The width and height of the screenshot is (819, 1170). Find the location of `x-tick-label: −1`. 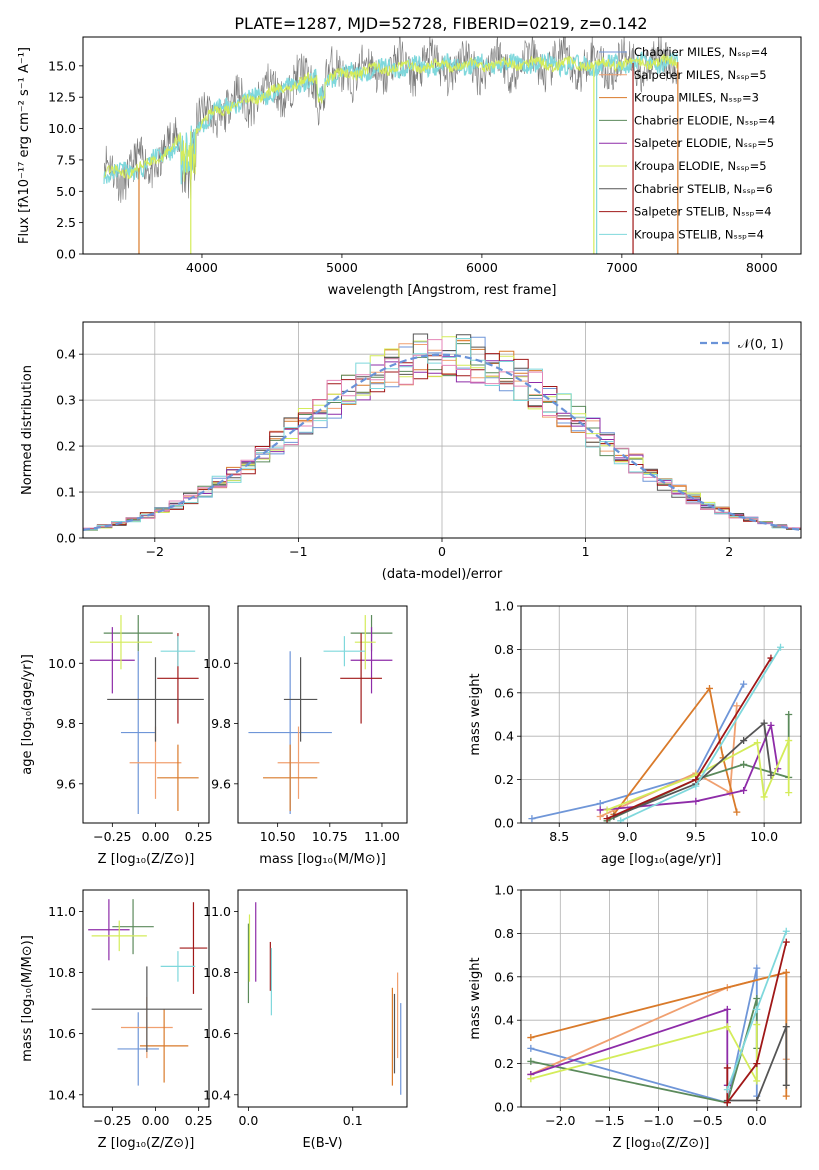

x-tick-label: −1 is located at coordinates (298, 551).